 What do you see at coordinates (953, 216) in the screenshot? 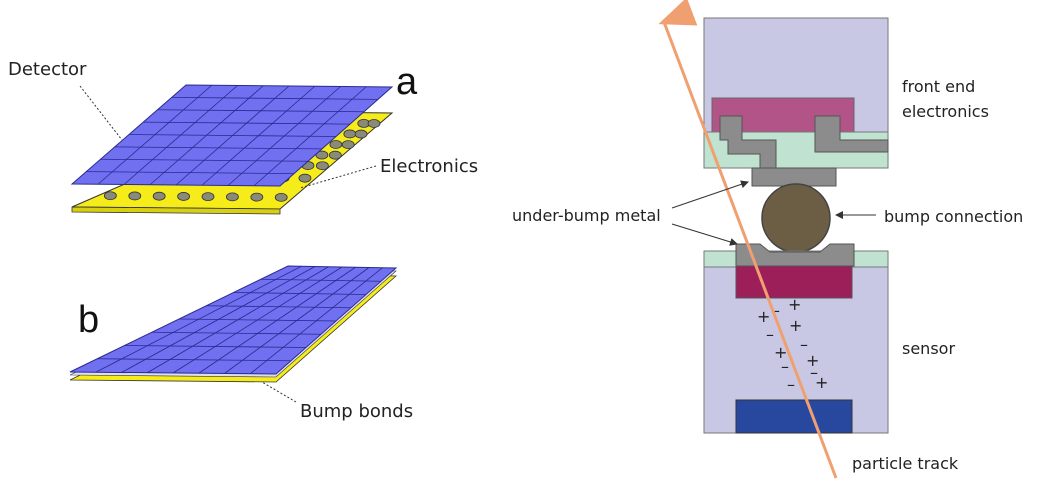
I see `bump-connection-label: bump connection` at bounding box center [953, 216].